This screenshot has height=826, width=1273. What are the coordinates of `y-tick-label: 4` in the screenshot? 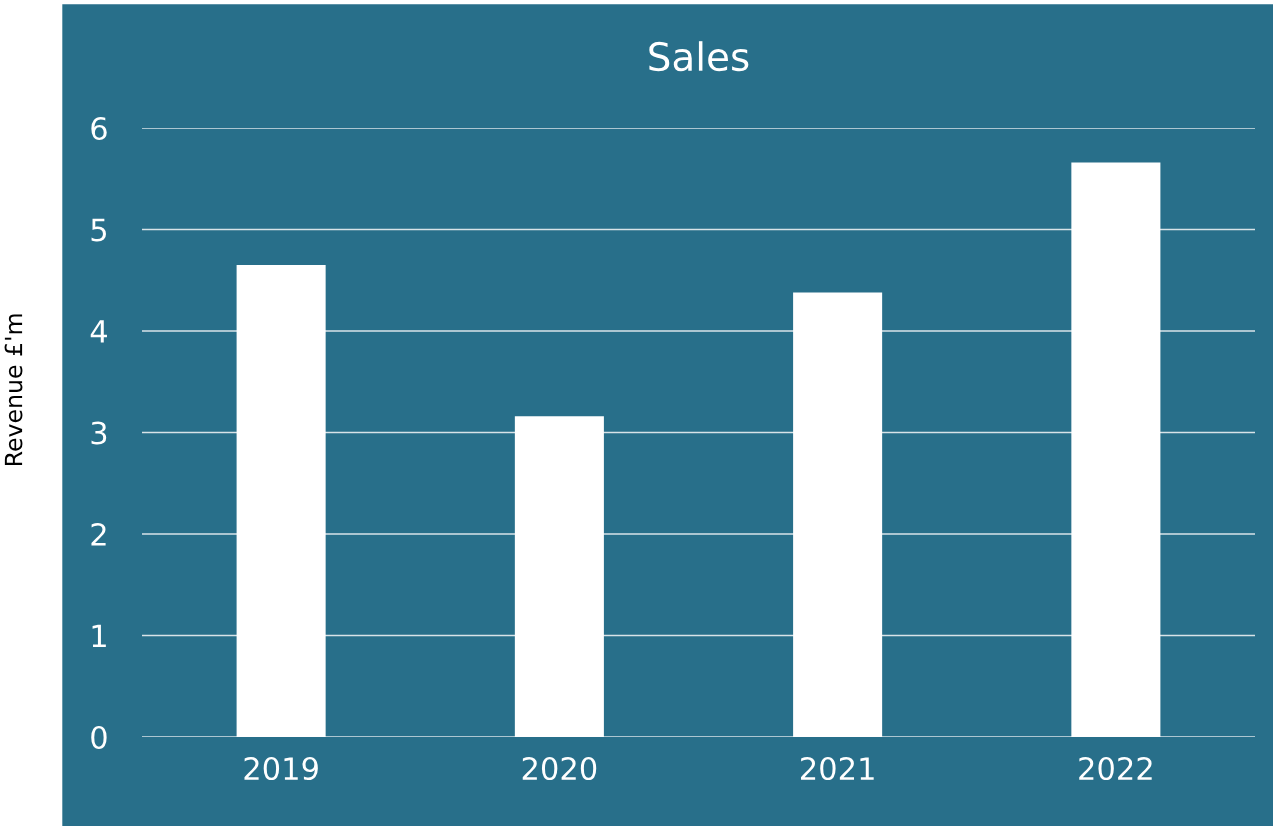 It's located at (98, 331).